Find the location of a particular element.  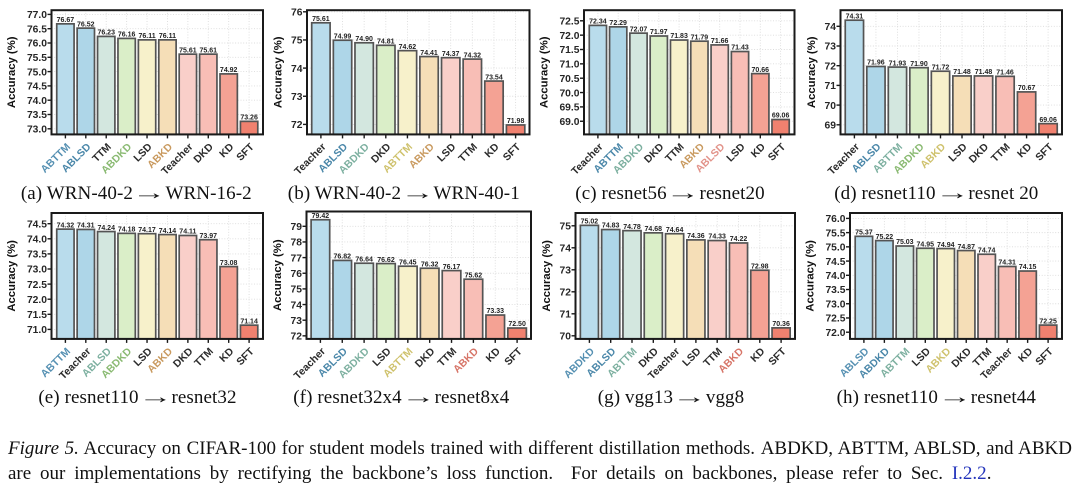

svg-text: 69.0 is located at coordinates (569, 122).